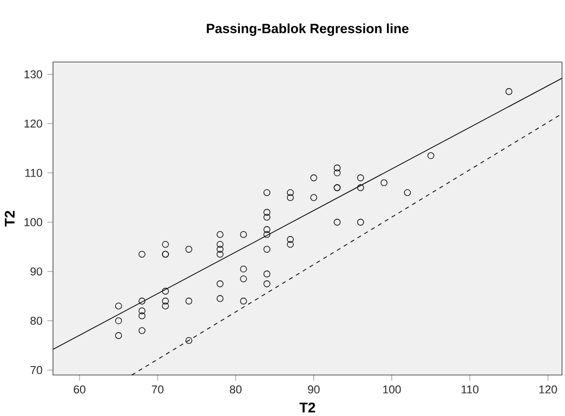  Describe the element at coordinates (9, 218) in the screenshot. I see `y-axis-title: T2` at that location.